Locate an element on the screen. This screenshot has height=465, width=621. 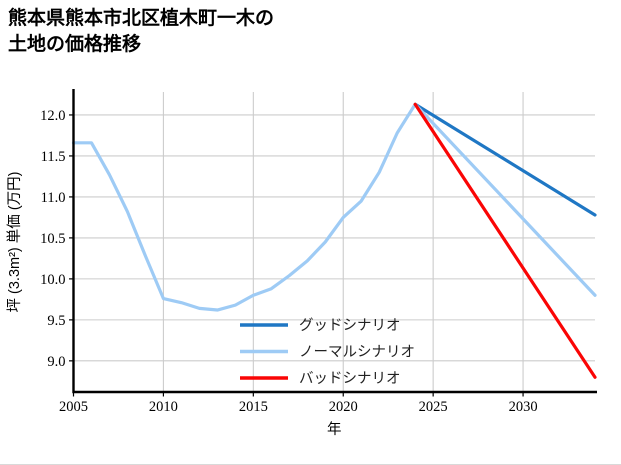
series-line-グッドシナリオ is located at coordinates (505, 159).